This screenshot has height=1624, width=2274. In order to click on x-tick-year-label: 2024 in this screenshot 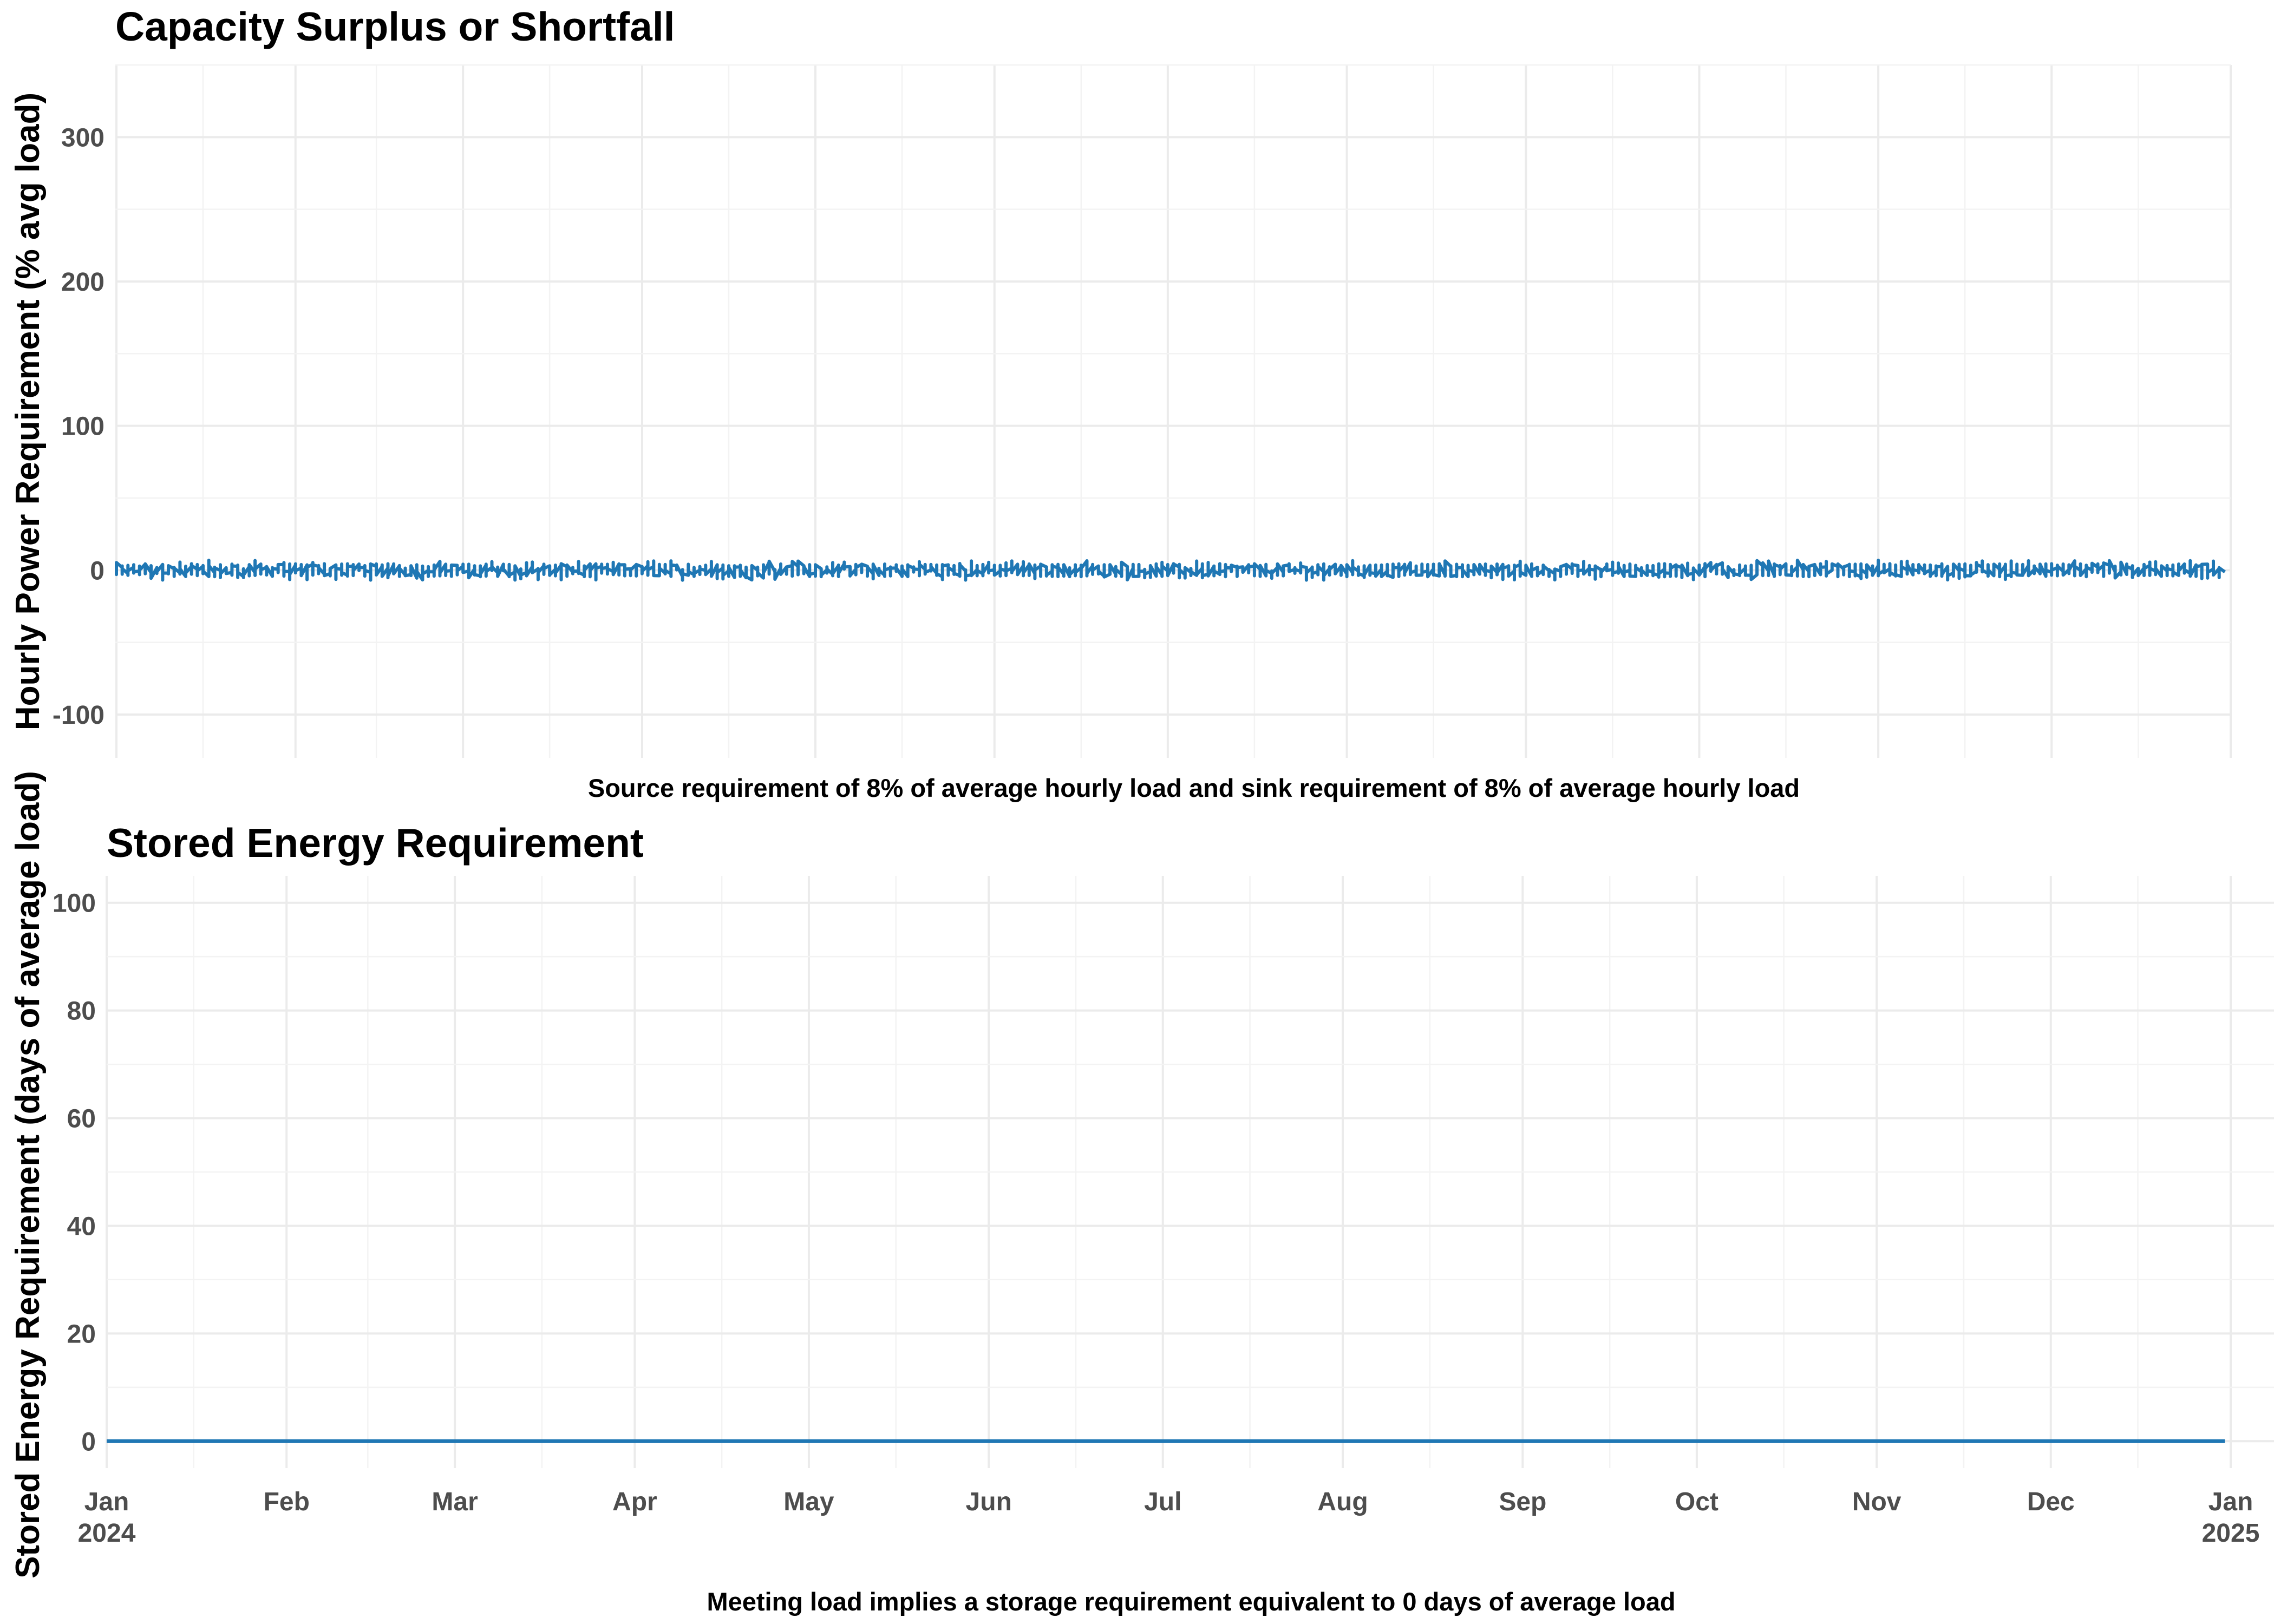, I will do `click(107, 1533)`.